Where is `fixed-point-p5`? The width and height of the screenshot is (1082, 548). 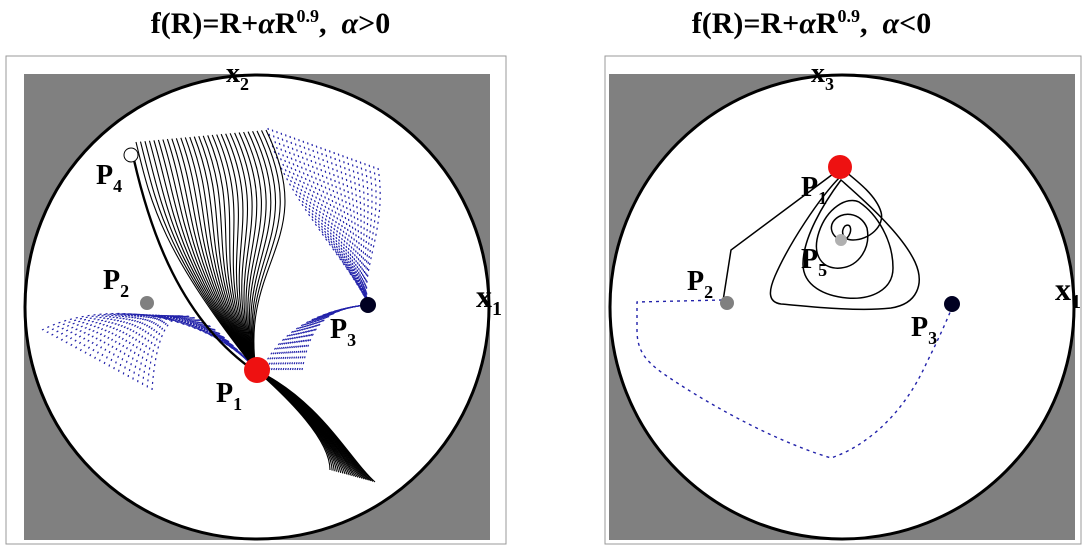 fixed-point-p5 is located at coordinates (841, 240).